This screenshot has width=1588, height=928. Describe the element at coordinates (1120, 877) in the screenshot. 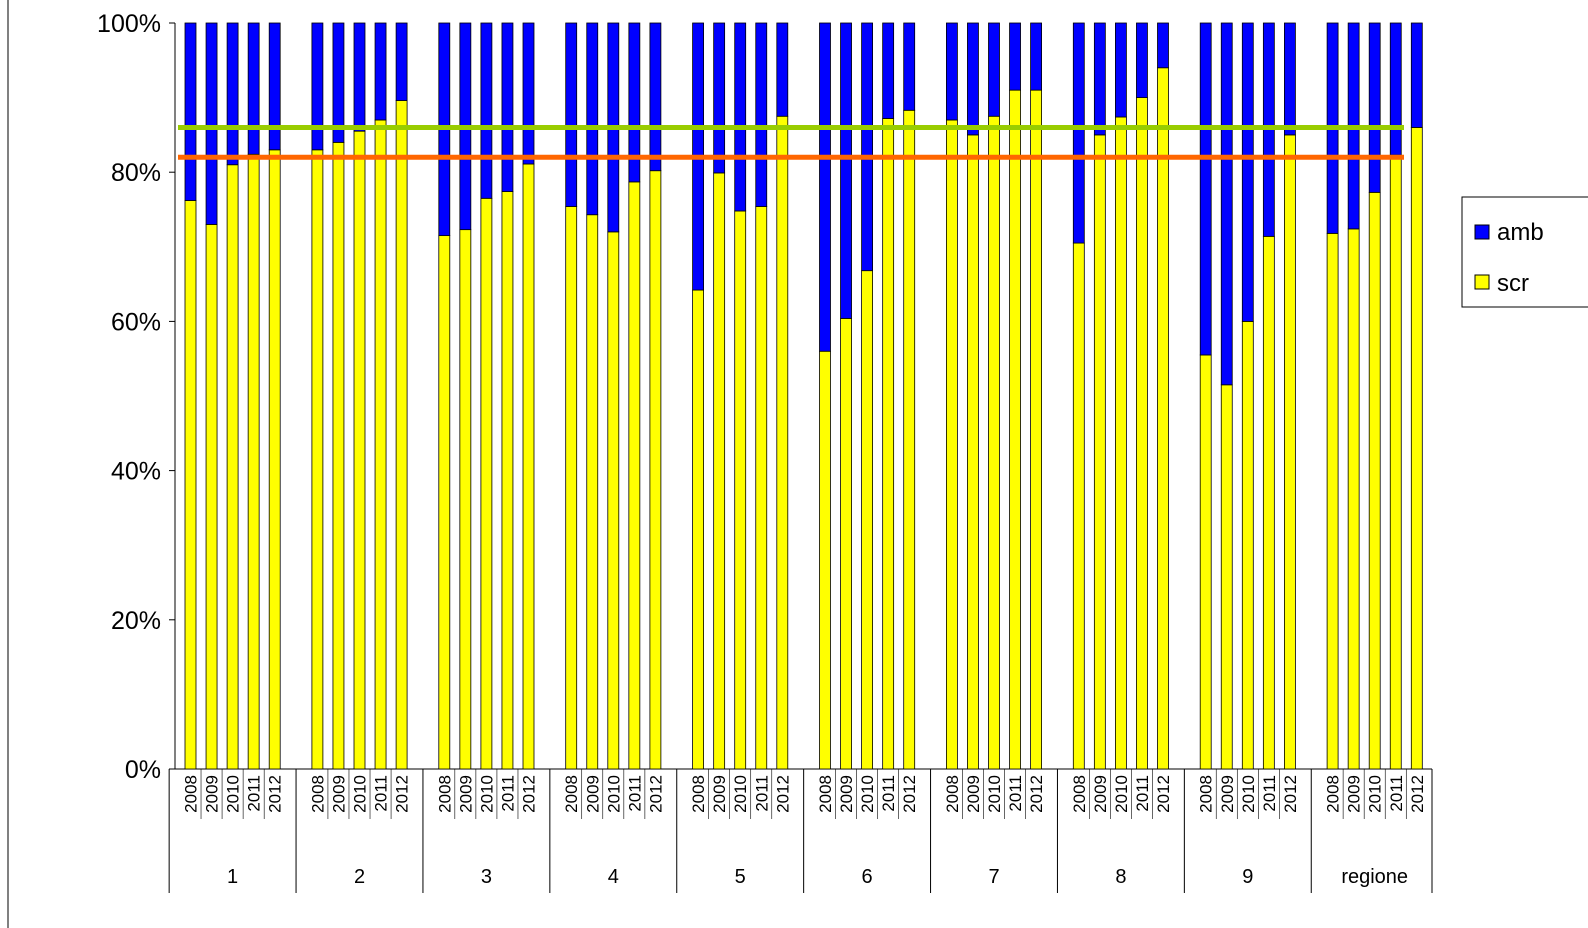

I see `x-group-label: 8` at that location.